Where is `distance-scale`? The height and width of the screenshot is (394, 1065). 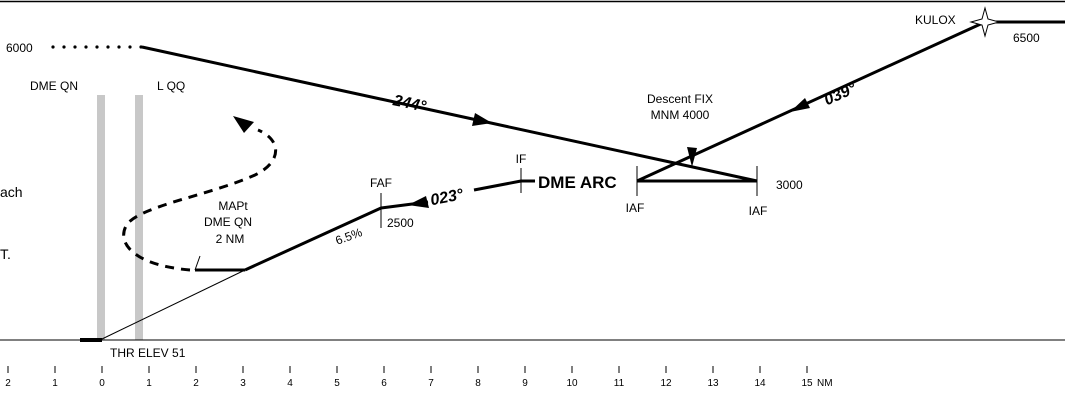 distance-scale is located at coordinates (407, 369).